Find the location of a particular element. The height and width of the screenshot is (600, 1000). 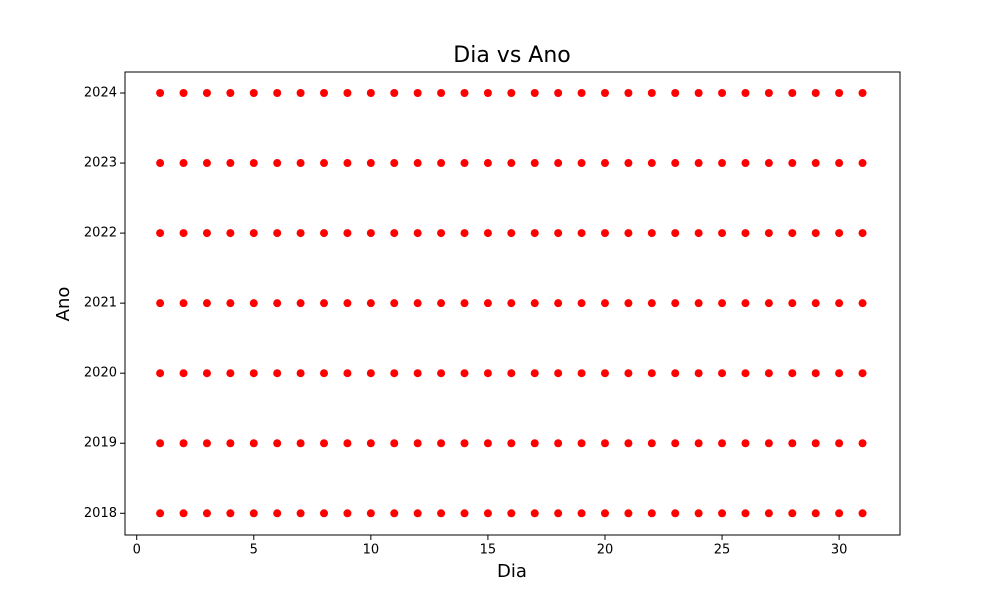

x-axis-label: Dia is located at coordinates (512, 571).